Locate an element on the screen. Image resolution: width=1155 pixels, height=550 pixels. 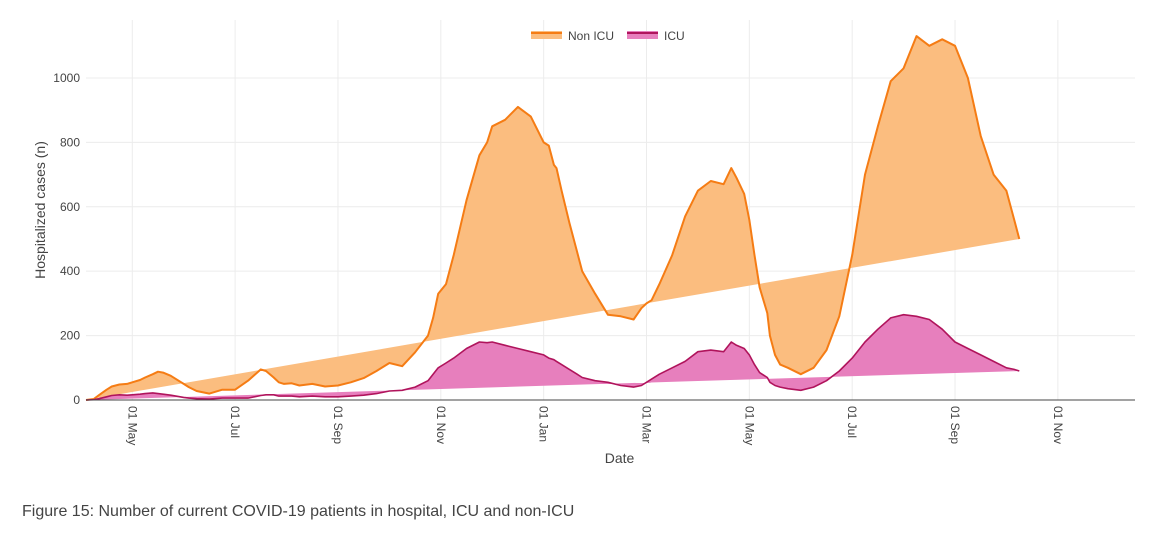
legend-swatch-icu is located at coordinates (642, 35).